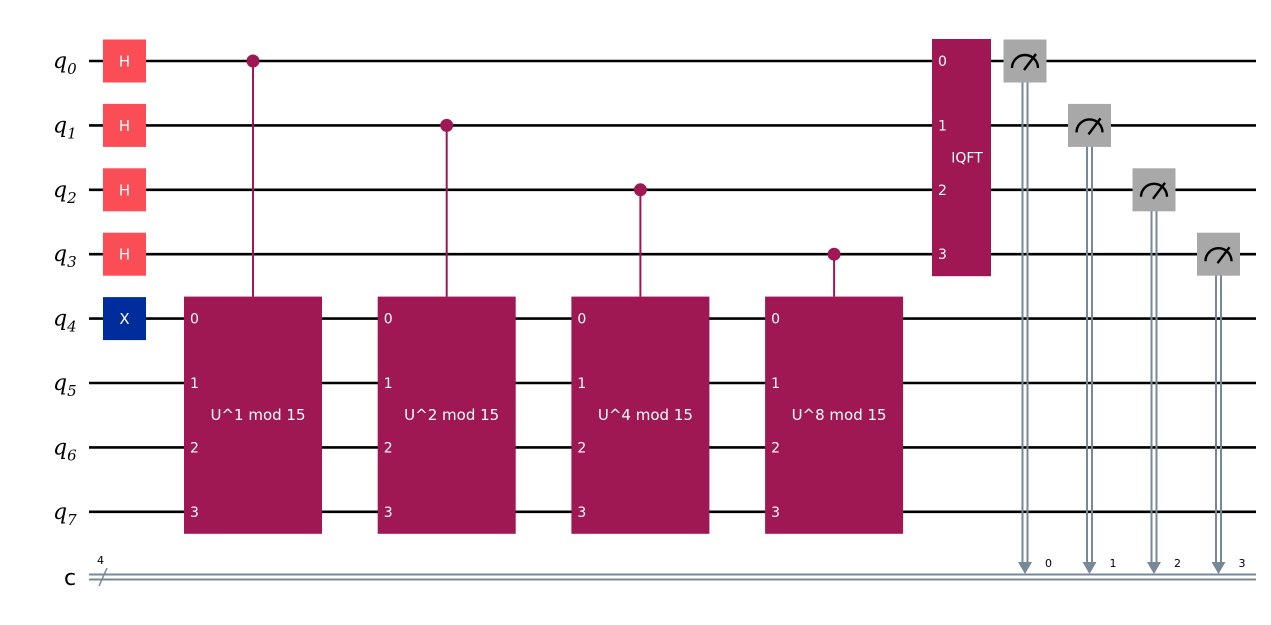 This screenshot has width=1271, height=625. Describe the element at coordinates (672, 570) in the screenshot. I see `classical-register: 4` at that location.